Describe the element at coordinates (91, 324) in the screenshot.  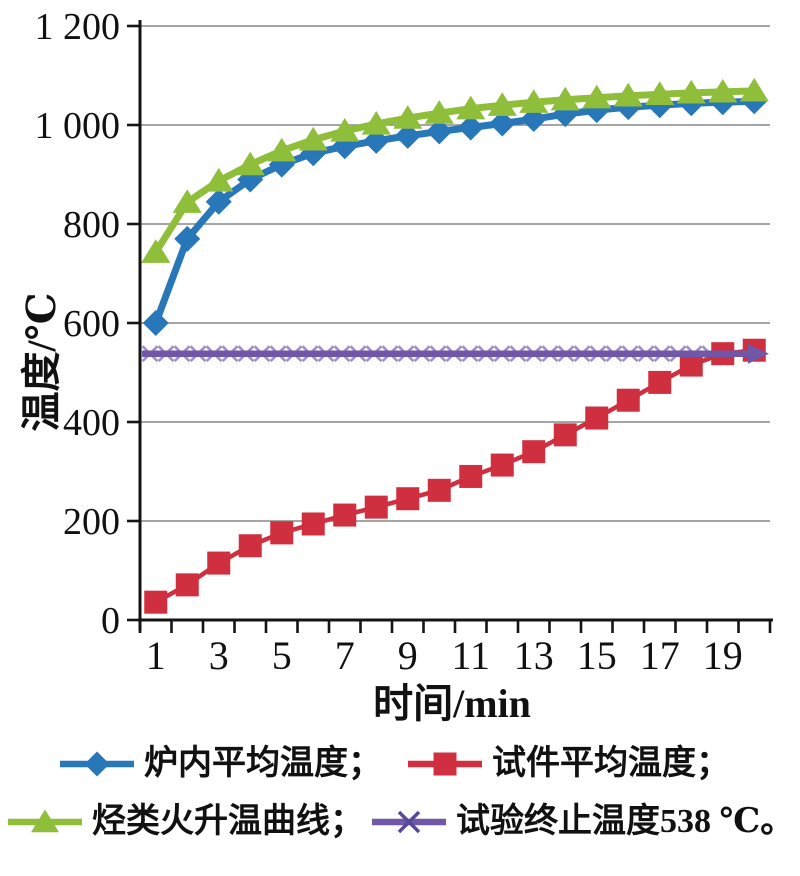
I see `y-tick-label: 600` at that location.